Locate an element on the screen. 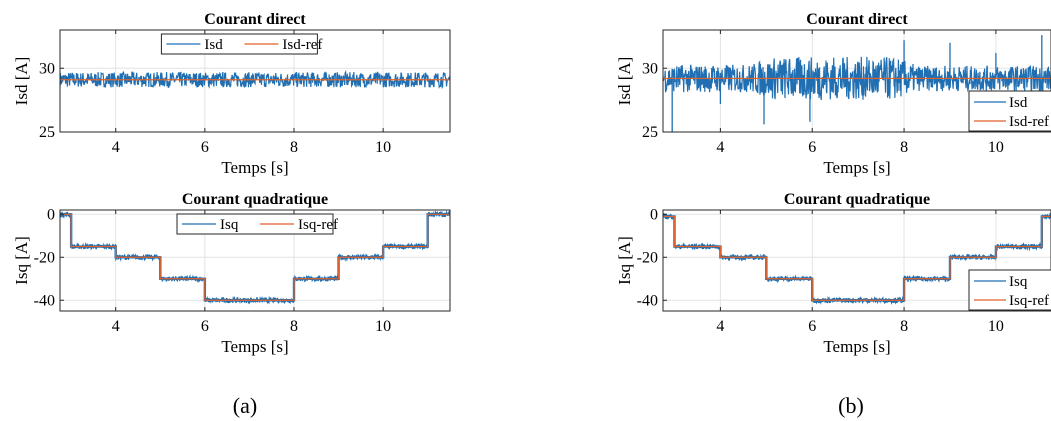 The width and height of the screenshot is (1051, 421). series-isd is located at coordinates (255, 79).